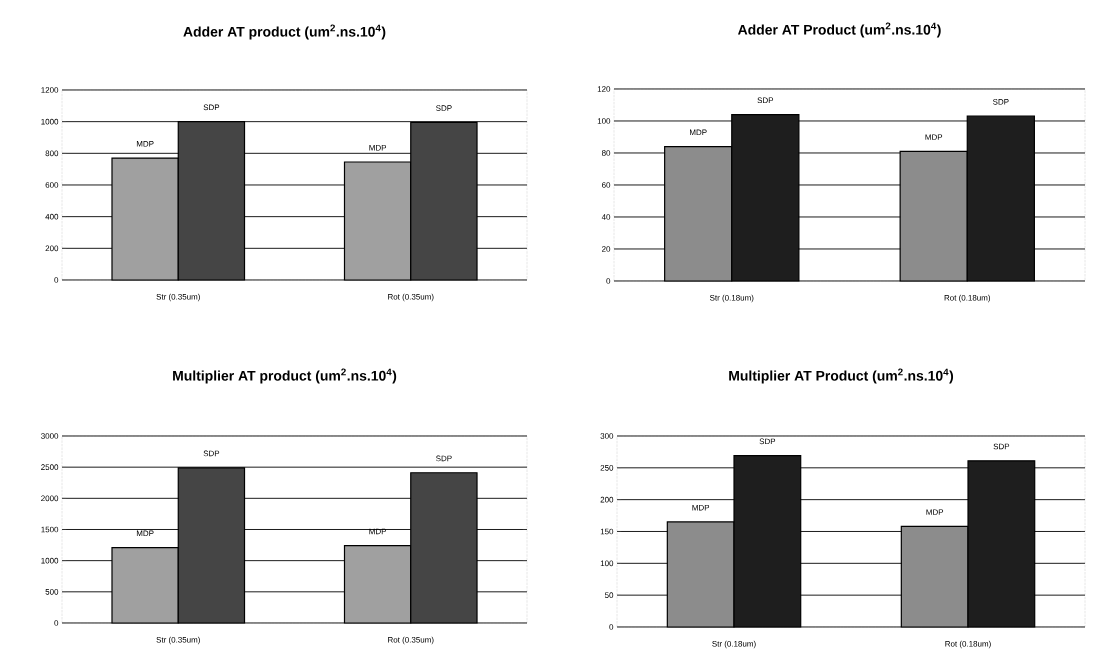  What do you see at coordinates (839, 30) in the screenshot?
I see `chart-title: Adder AT Product (um$^{2}$.ns.10$^{4}$)` at bounding box center [839, 30].